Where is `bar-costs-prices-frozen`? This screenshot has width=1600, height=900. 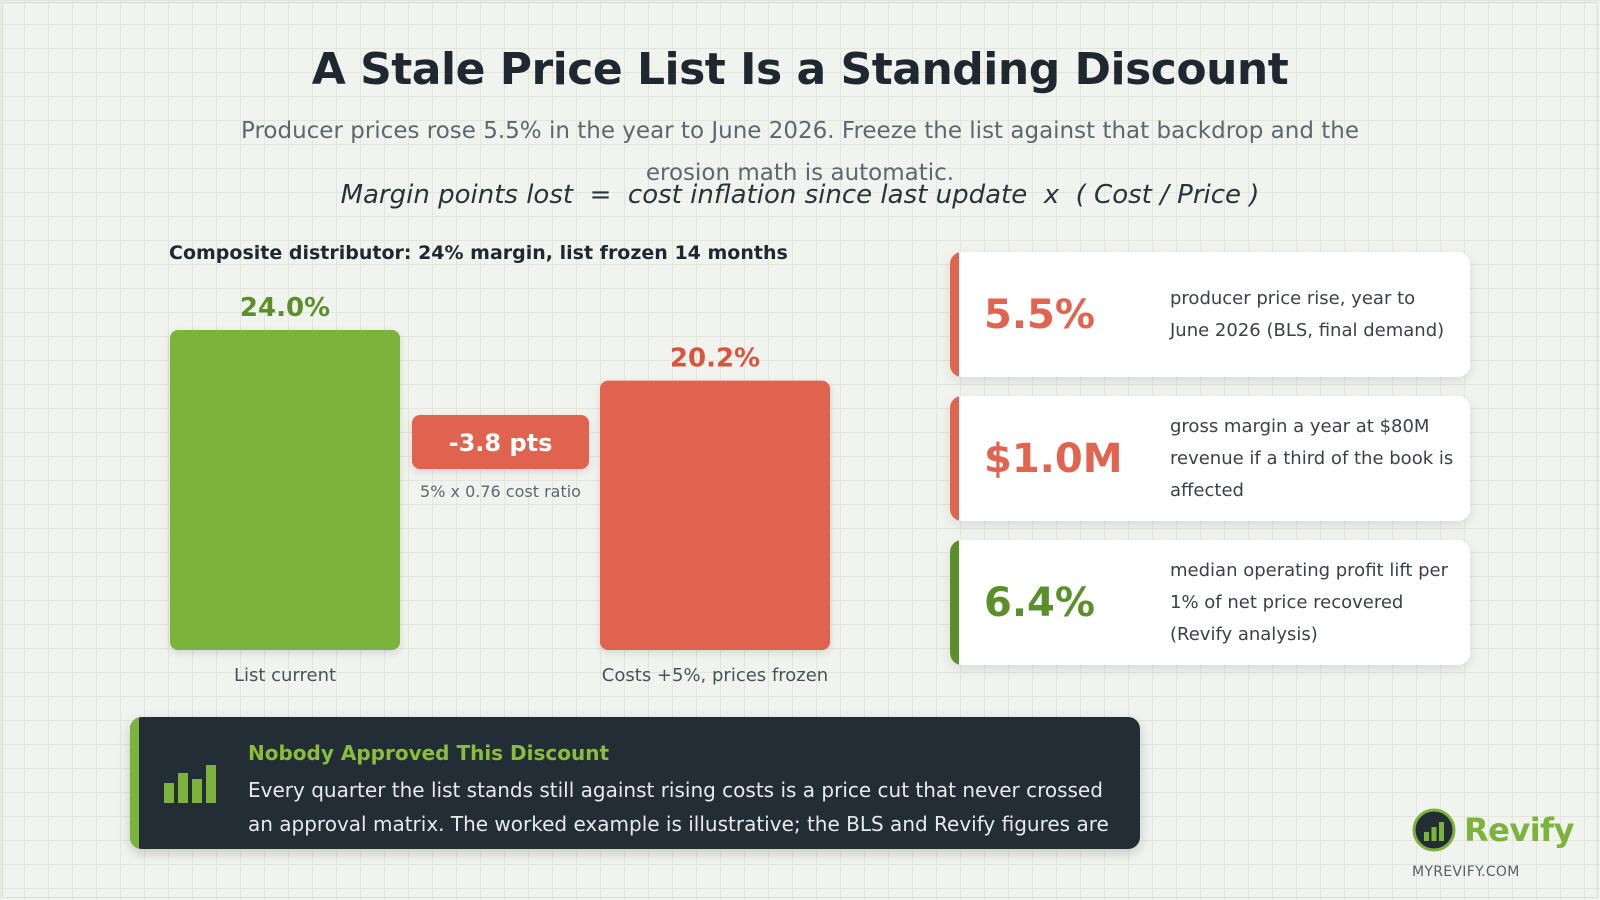 bar-costs-prices-frozen is located at coordinates (715, 515).